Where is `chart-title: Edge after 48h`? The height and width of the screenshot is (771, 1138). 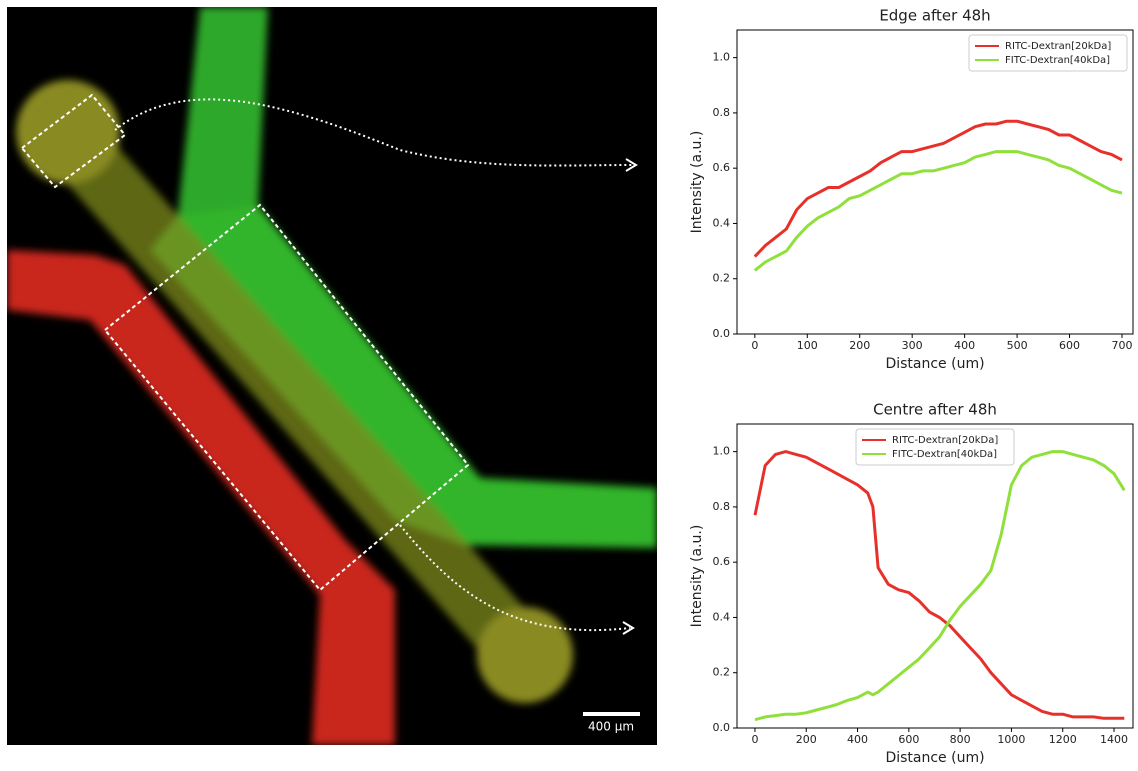 chart-title: Edge after 48h is located at coordinates (934, 16).